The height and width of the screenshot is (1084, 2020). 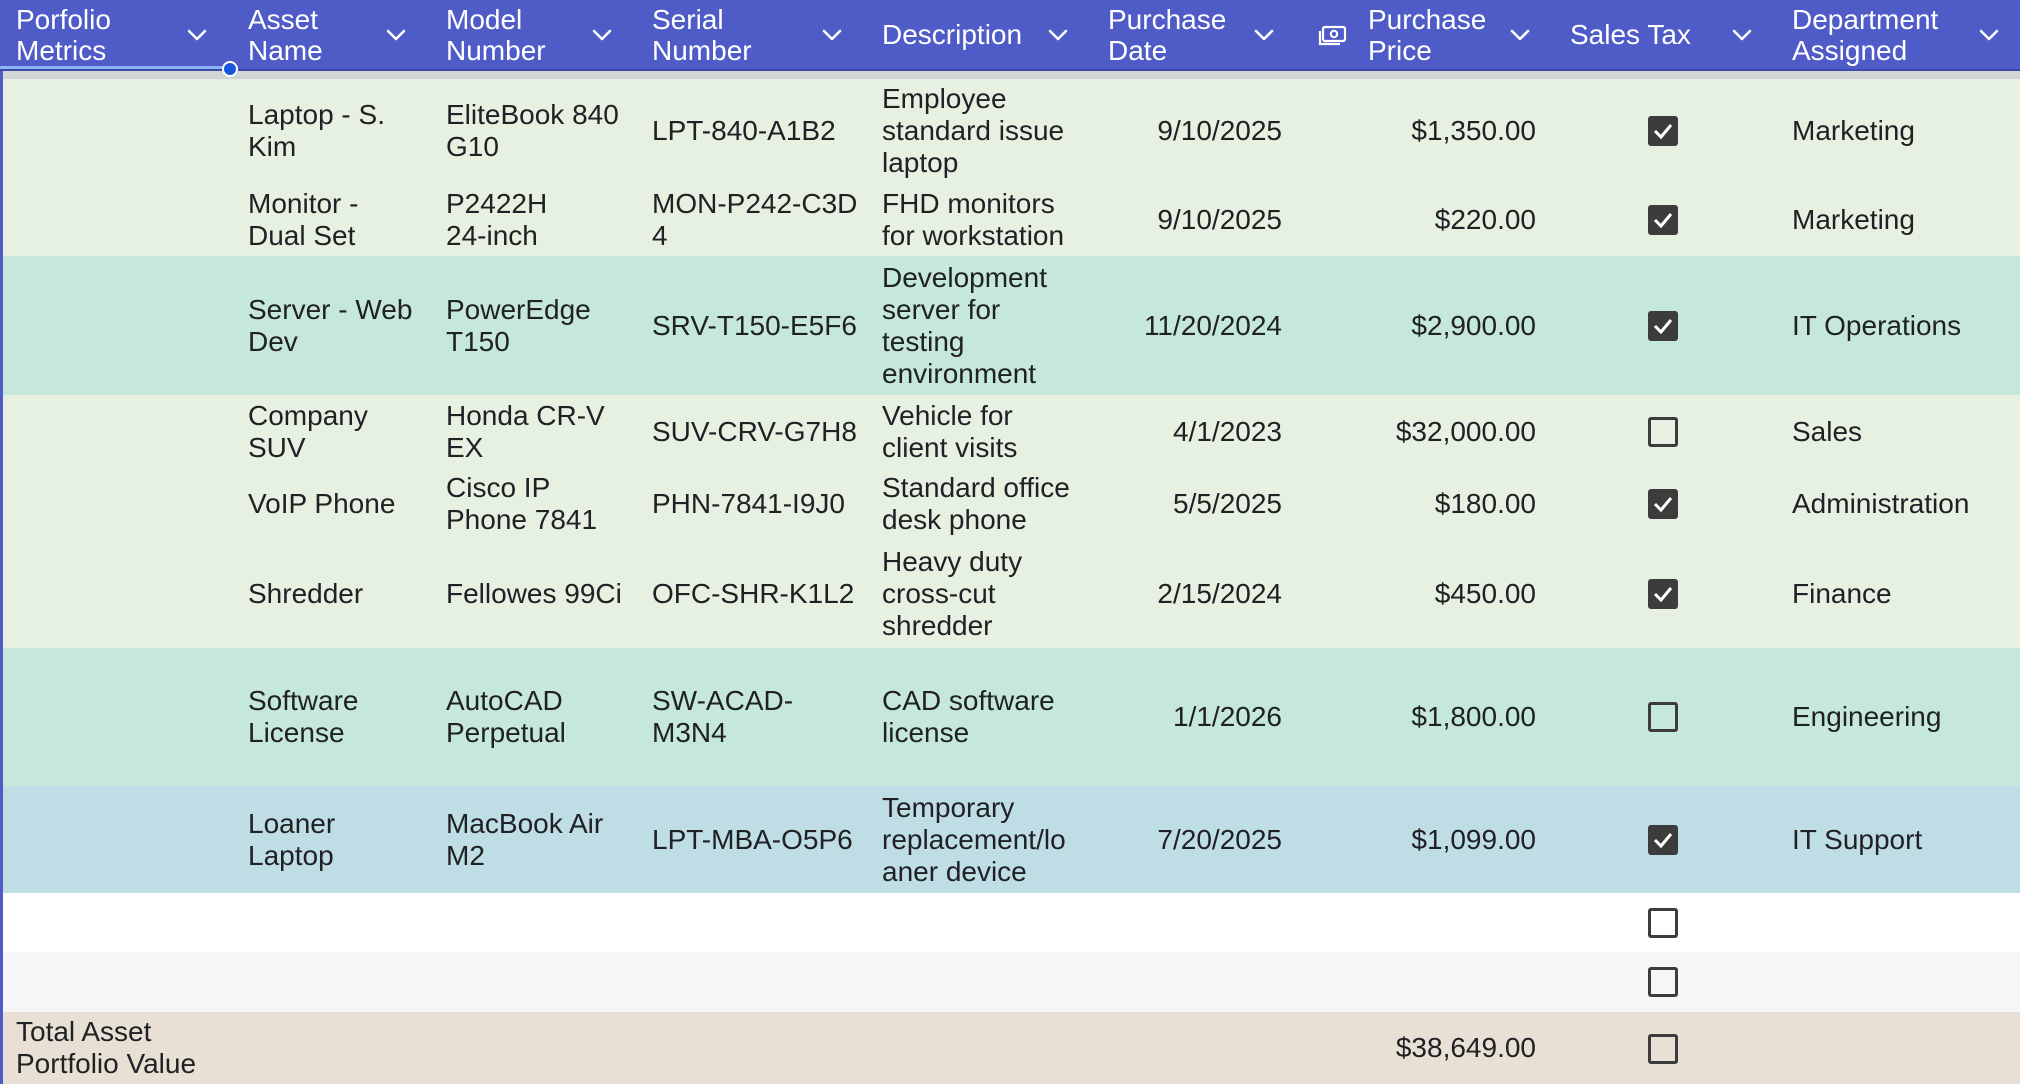 I want to click on purchase-price-cell: $2,900.00, so click(x=1452, y=325).